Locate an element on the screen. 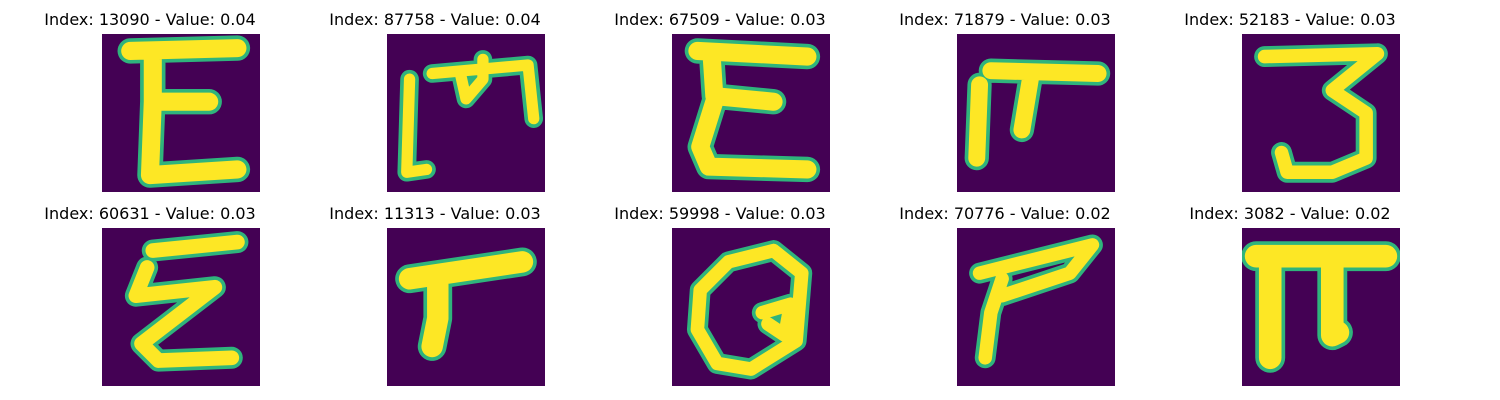 Image resolution: width=1500 pixels, height=400 pixels. tile-title: Index: 71879 - Value: 0.03 is located at coordinates (1005, 19).